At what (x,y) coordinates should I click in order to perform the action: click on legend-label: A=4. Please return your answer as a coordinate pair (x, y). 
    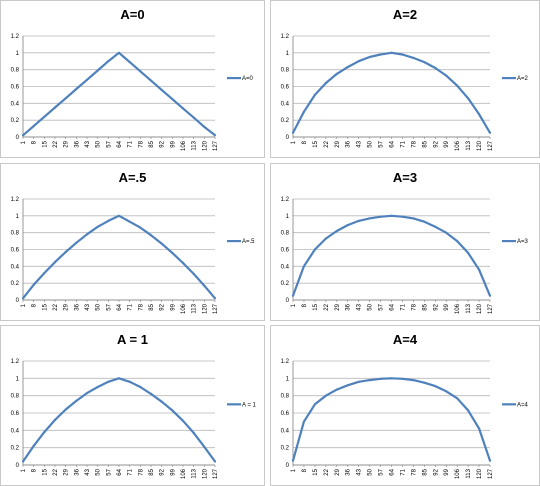
    Looking at the image, I should click on (523, 405).